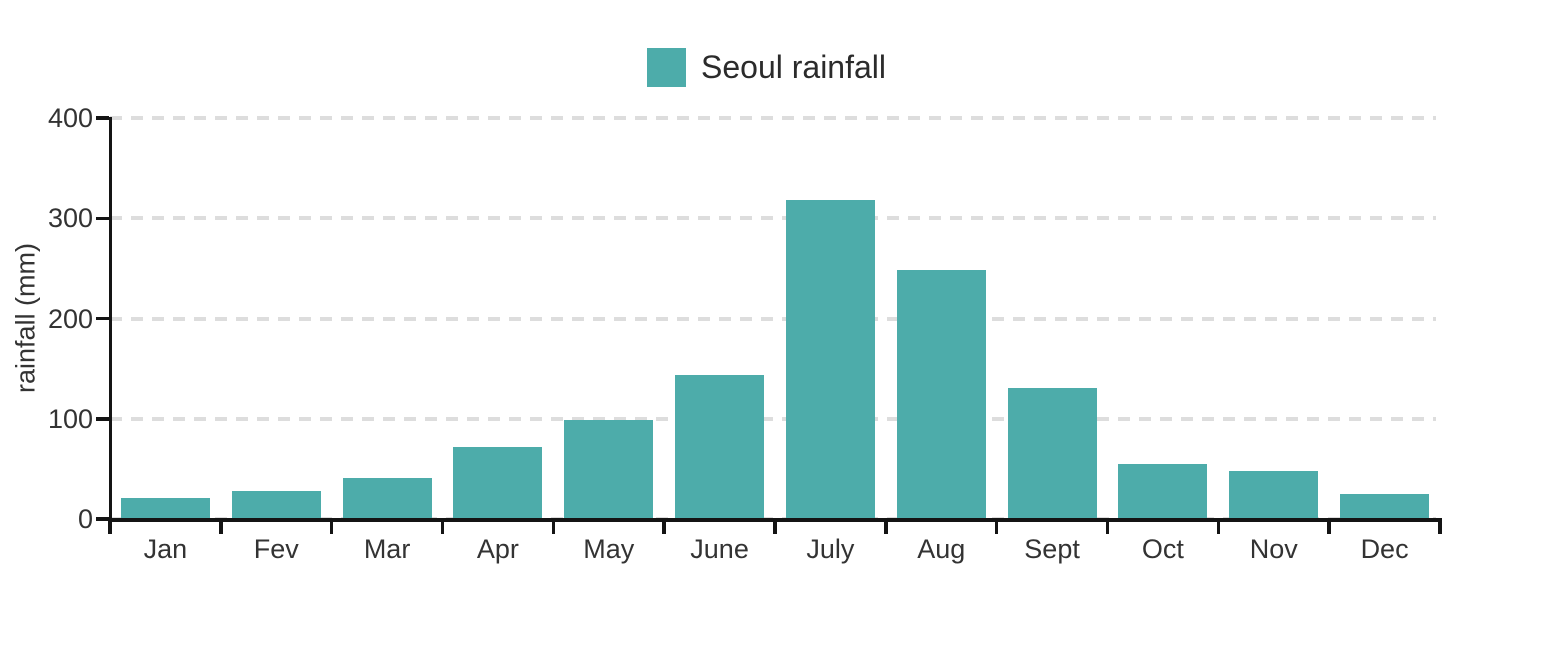  I want to click on bar-apr, so click(498, 482).